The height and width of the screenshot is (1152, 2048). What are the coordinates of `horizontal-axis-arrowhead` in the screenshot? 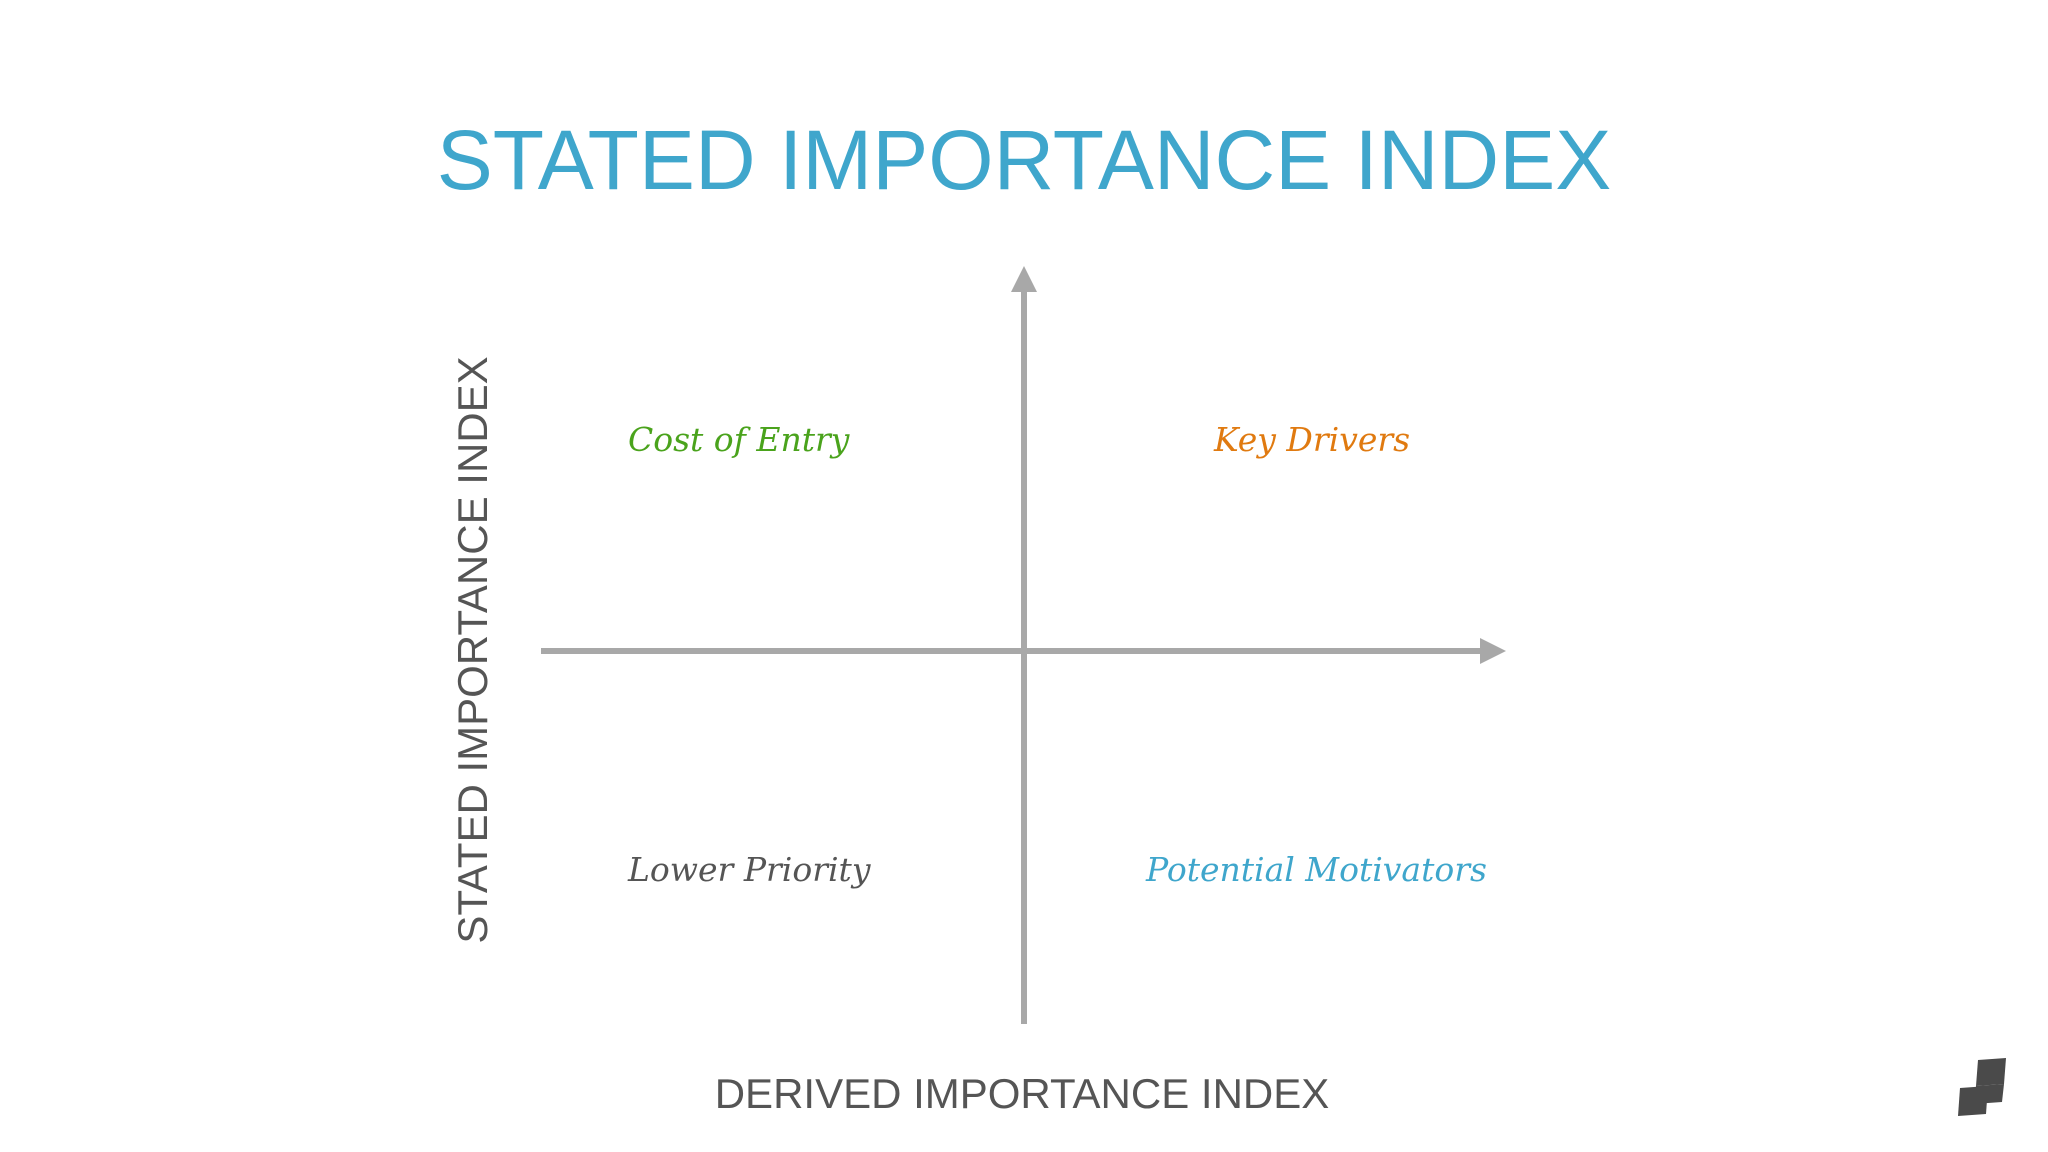 It's located at (1493, 651).